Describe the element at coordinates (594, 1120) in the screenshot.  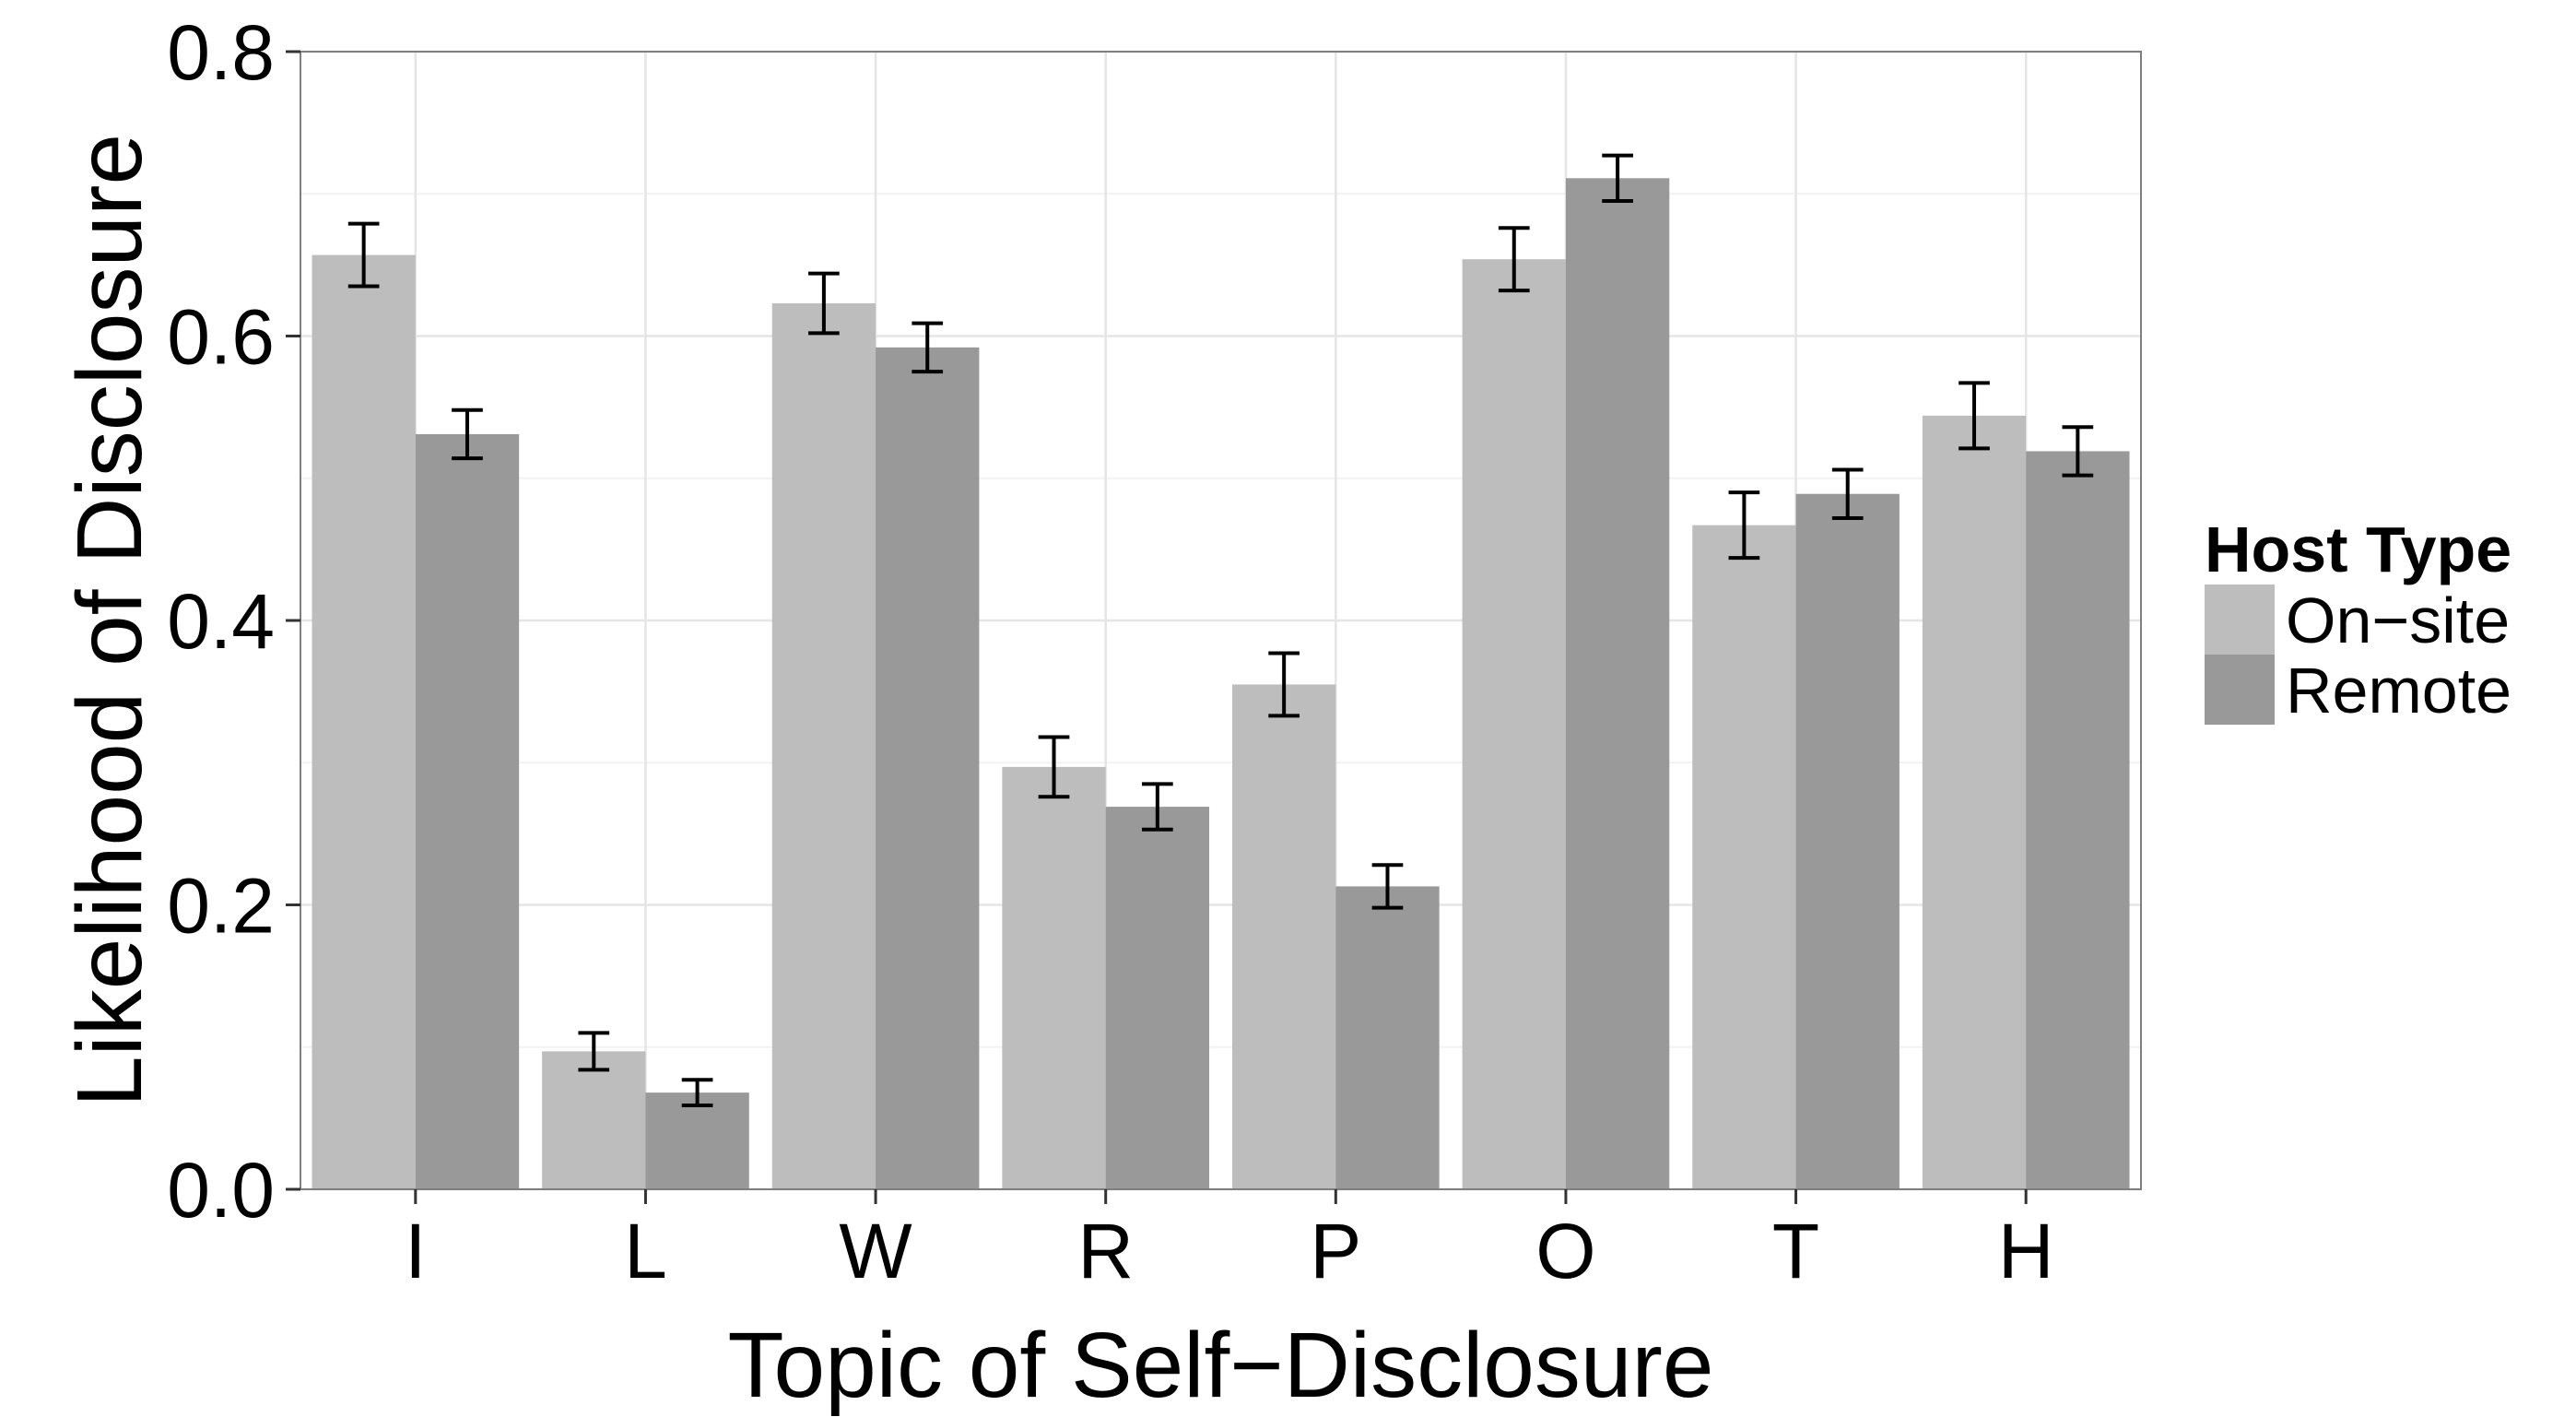
I see `bar-l-on-site` at that location.